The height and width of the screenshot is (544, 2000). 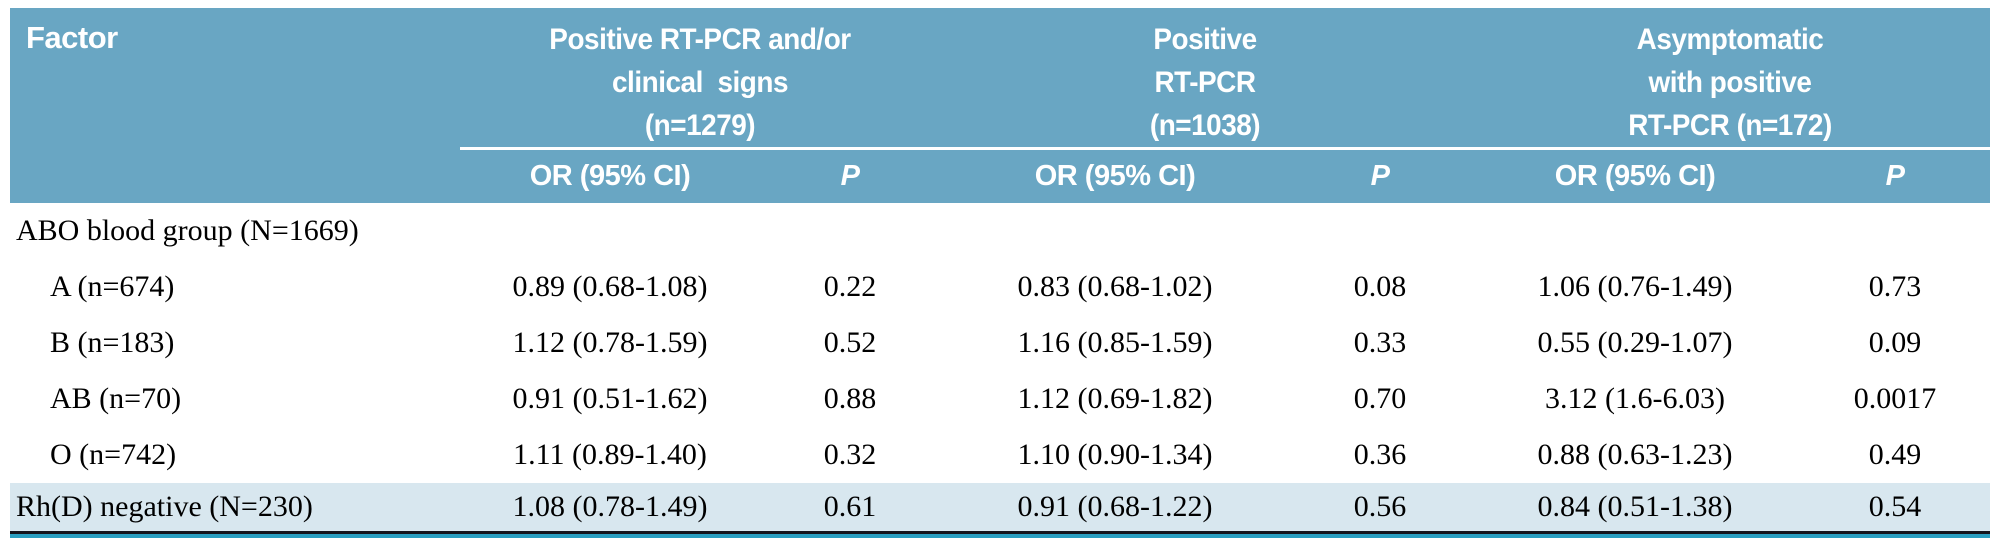 I want to click on p-value-cell: 0.33, so click(x=1380, y=342).